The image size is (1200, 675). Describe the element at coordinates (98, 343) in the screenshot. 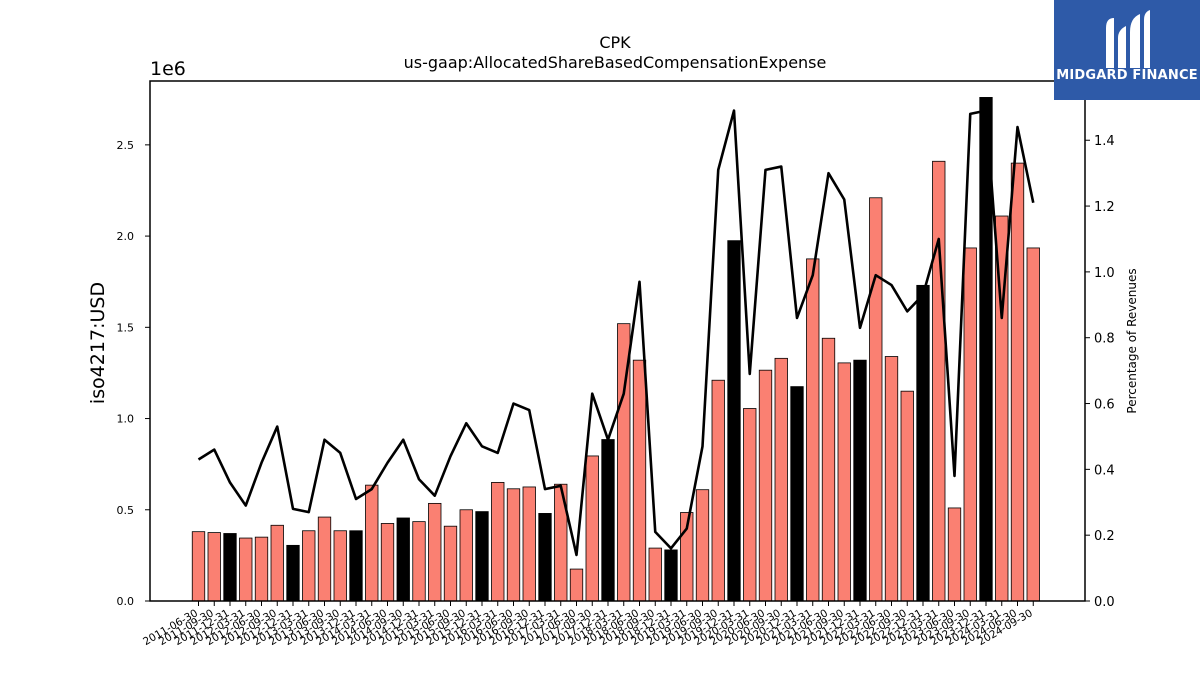

I see `y-axis-label: iso4217:USD` at that location.